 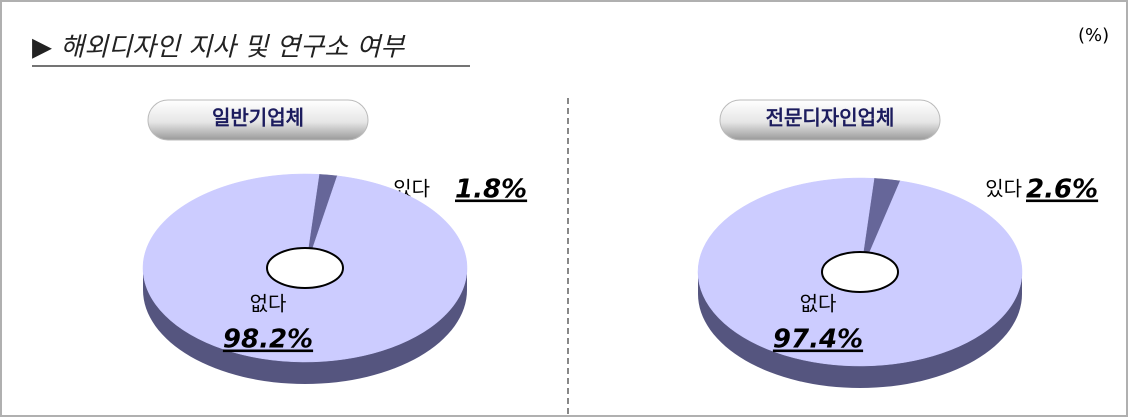 What do you see at coordinates (1062, 190) in the screenshot?
I see `slice-value-label: 2.6%` at bounding box center [1062, 190].